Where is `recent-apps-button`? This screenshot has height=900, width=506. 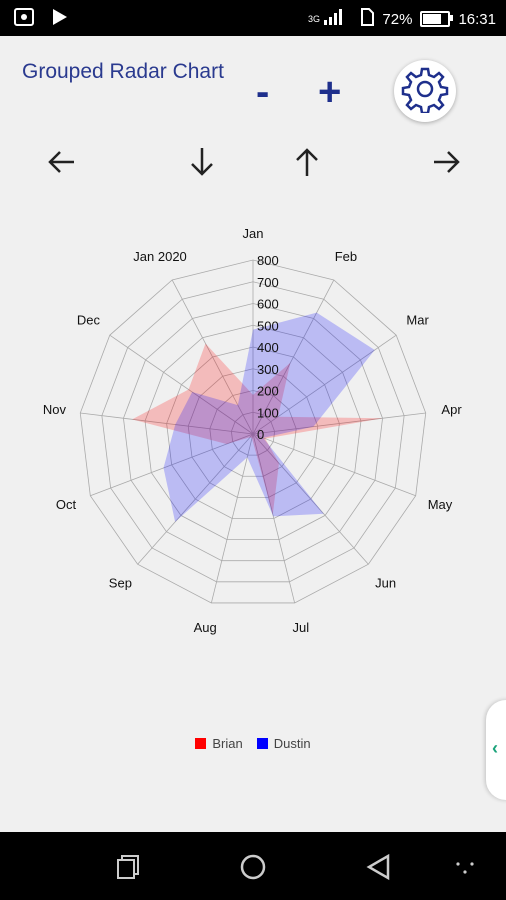 recent-apps-button is located at coordinates (127, 867).